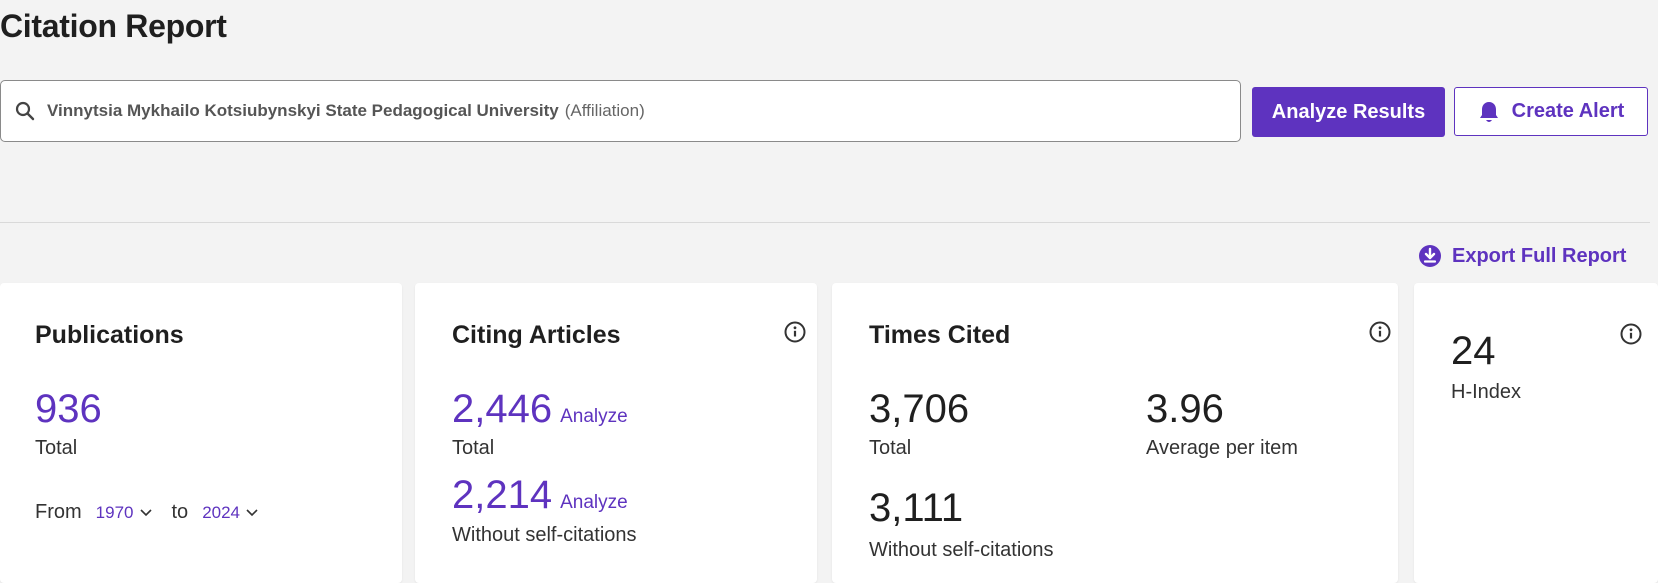 Image resolution: width=1658 pixels, height=583 pixels. Describe the element at coordinates (594, 416) in the screenshot. I see `analyze-citing-total-link: Analyze` at that location.